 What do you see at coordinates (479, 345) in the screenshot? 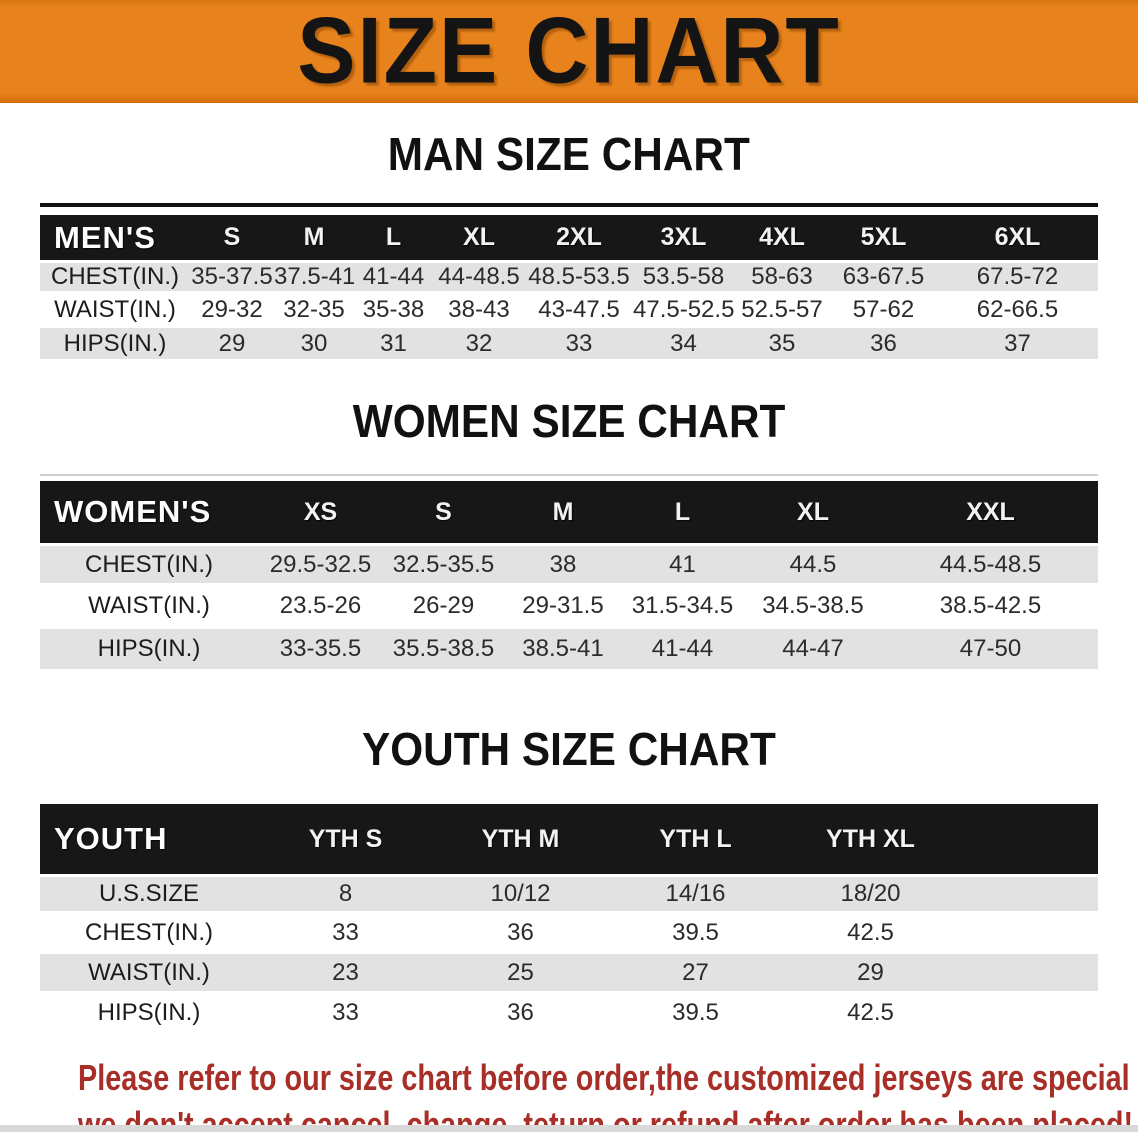
I see `size-cell: 32` at bounding box center [479, 345].